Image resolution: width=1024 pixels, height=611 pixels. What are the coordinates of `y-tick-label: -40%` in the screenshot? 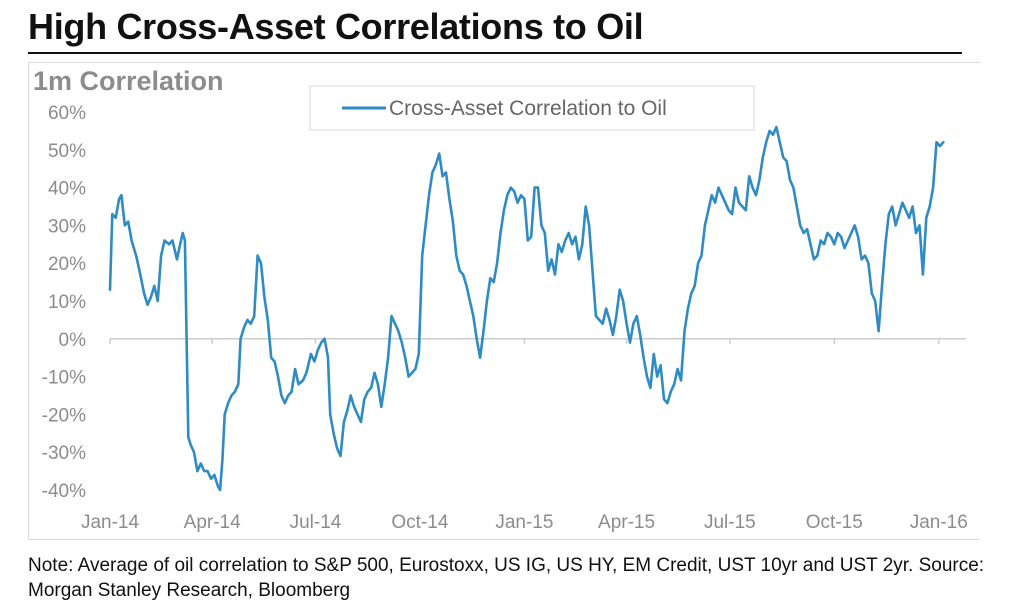 It's located at (64, 491).